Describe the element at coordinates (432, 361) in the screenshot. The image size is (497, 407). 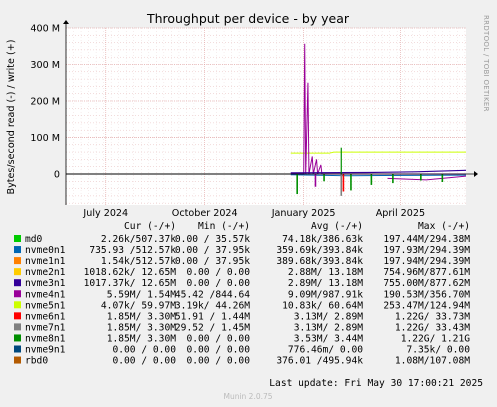
I see `legend-max: 1.08M/107.08M` at that location.